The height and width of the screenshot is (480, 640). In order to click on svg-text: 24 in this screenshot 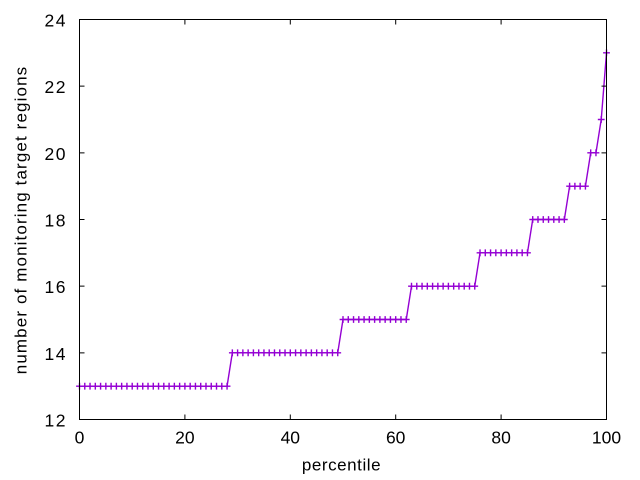, I will do `click(56, 21)`.